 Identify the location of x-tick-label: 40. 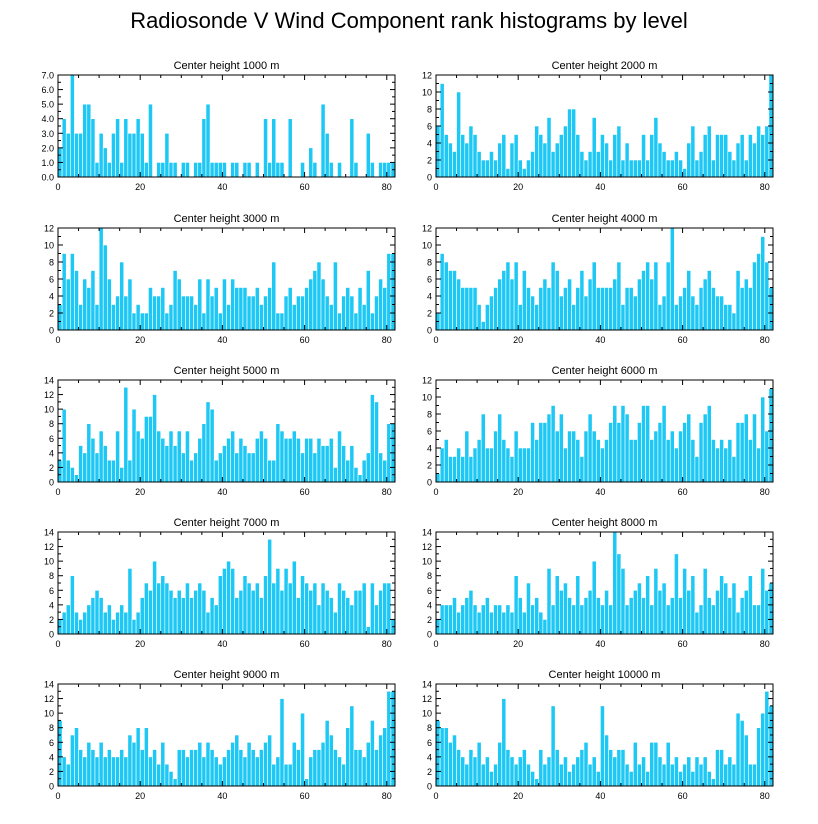
(600, 492).